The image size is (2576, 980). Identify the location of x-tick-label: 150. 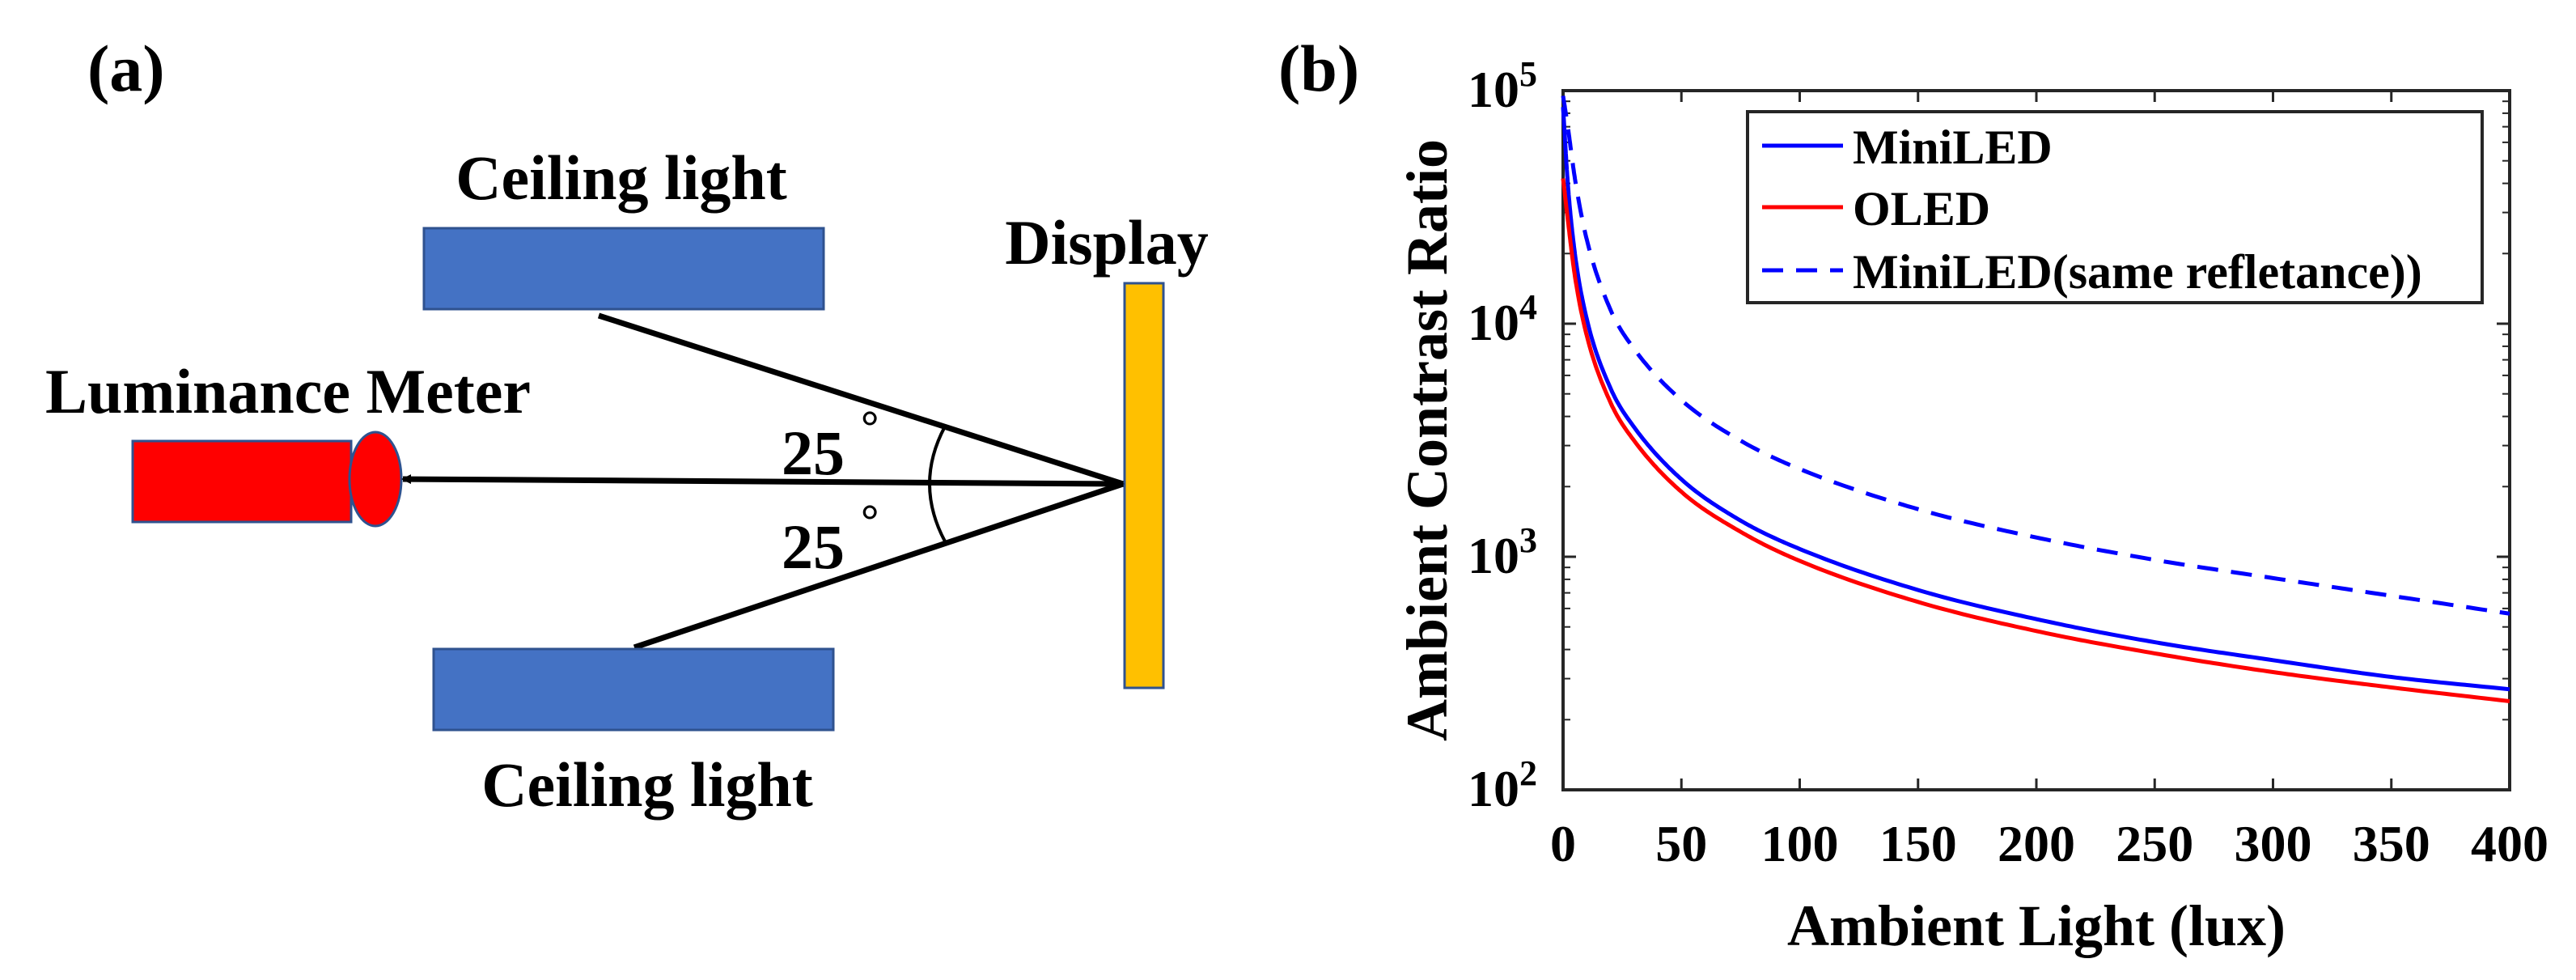
(1918, 844).